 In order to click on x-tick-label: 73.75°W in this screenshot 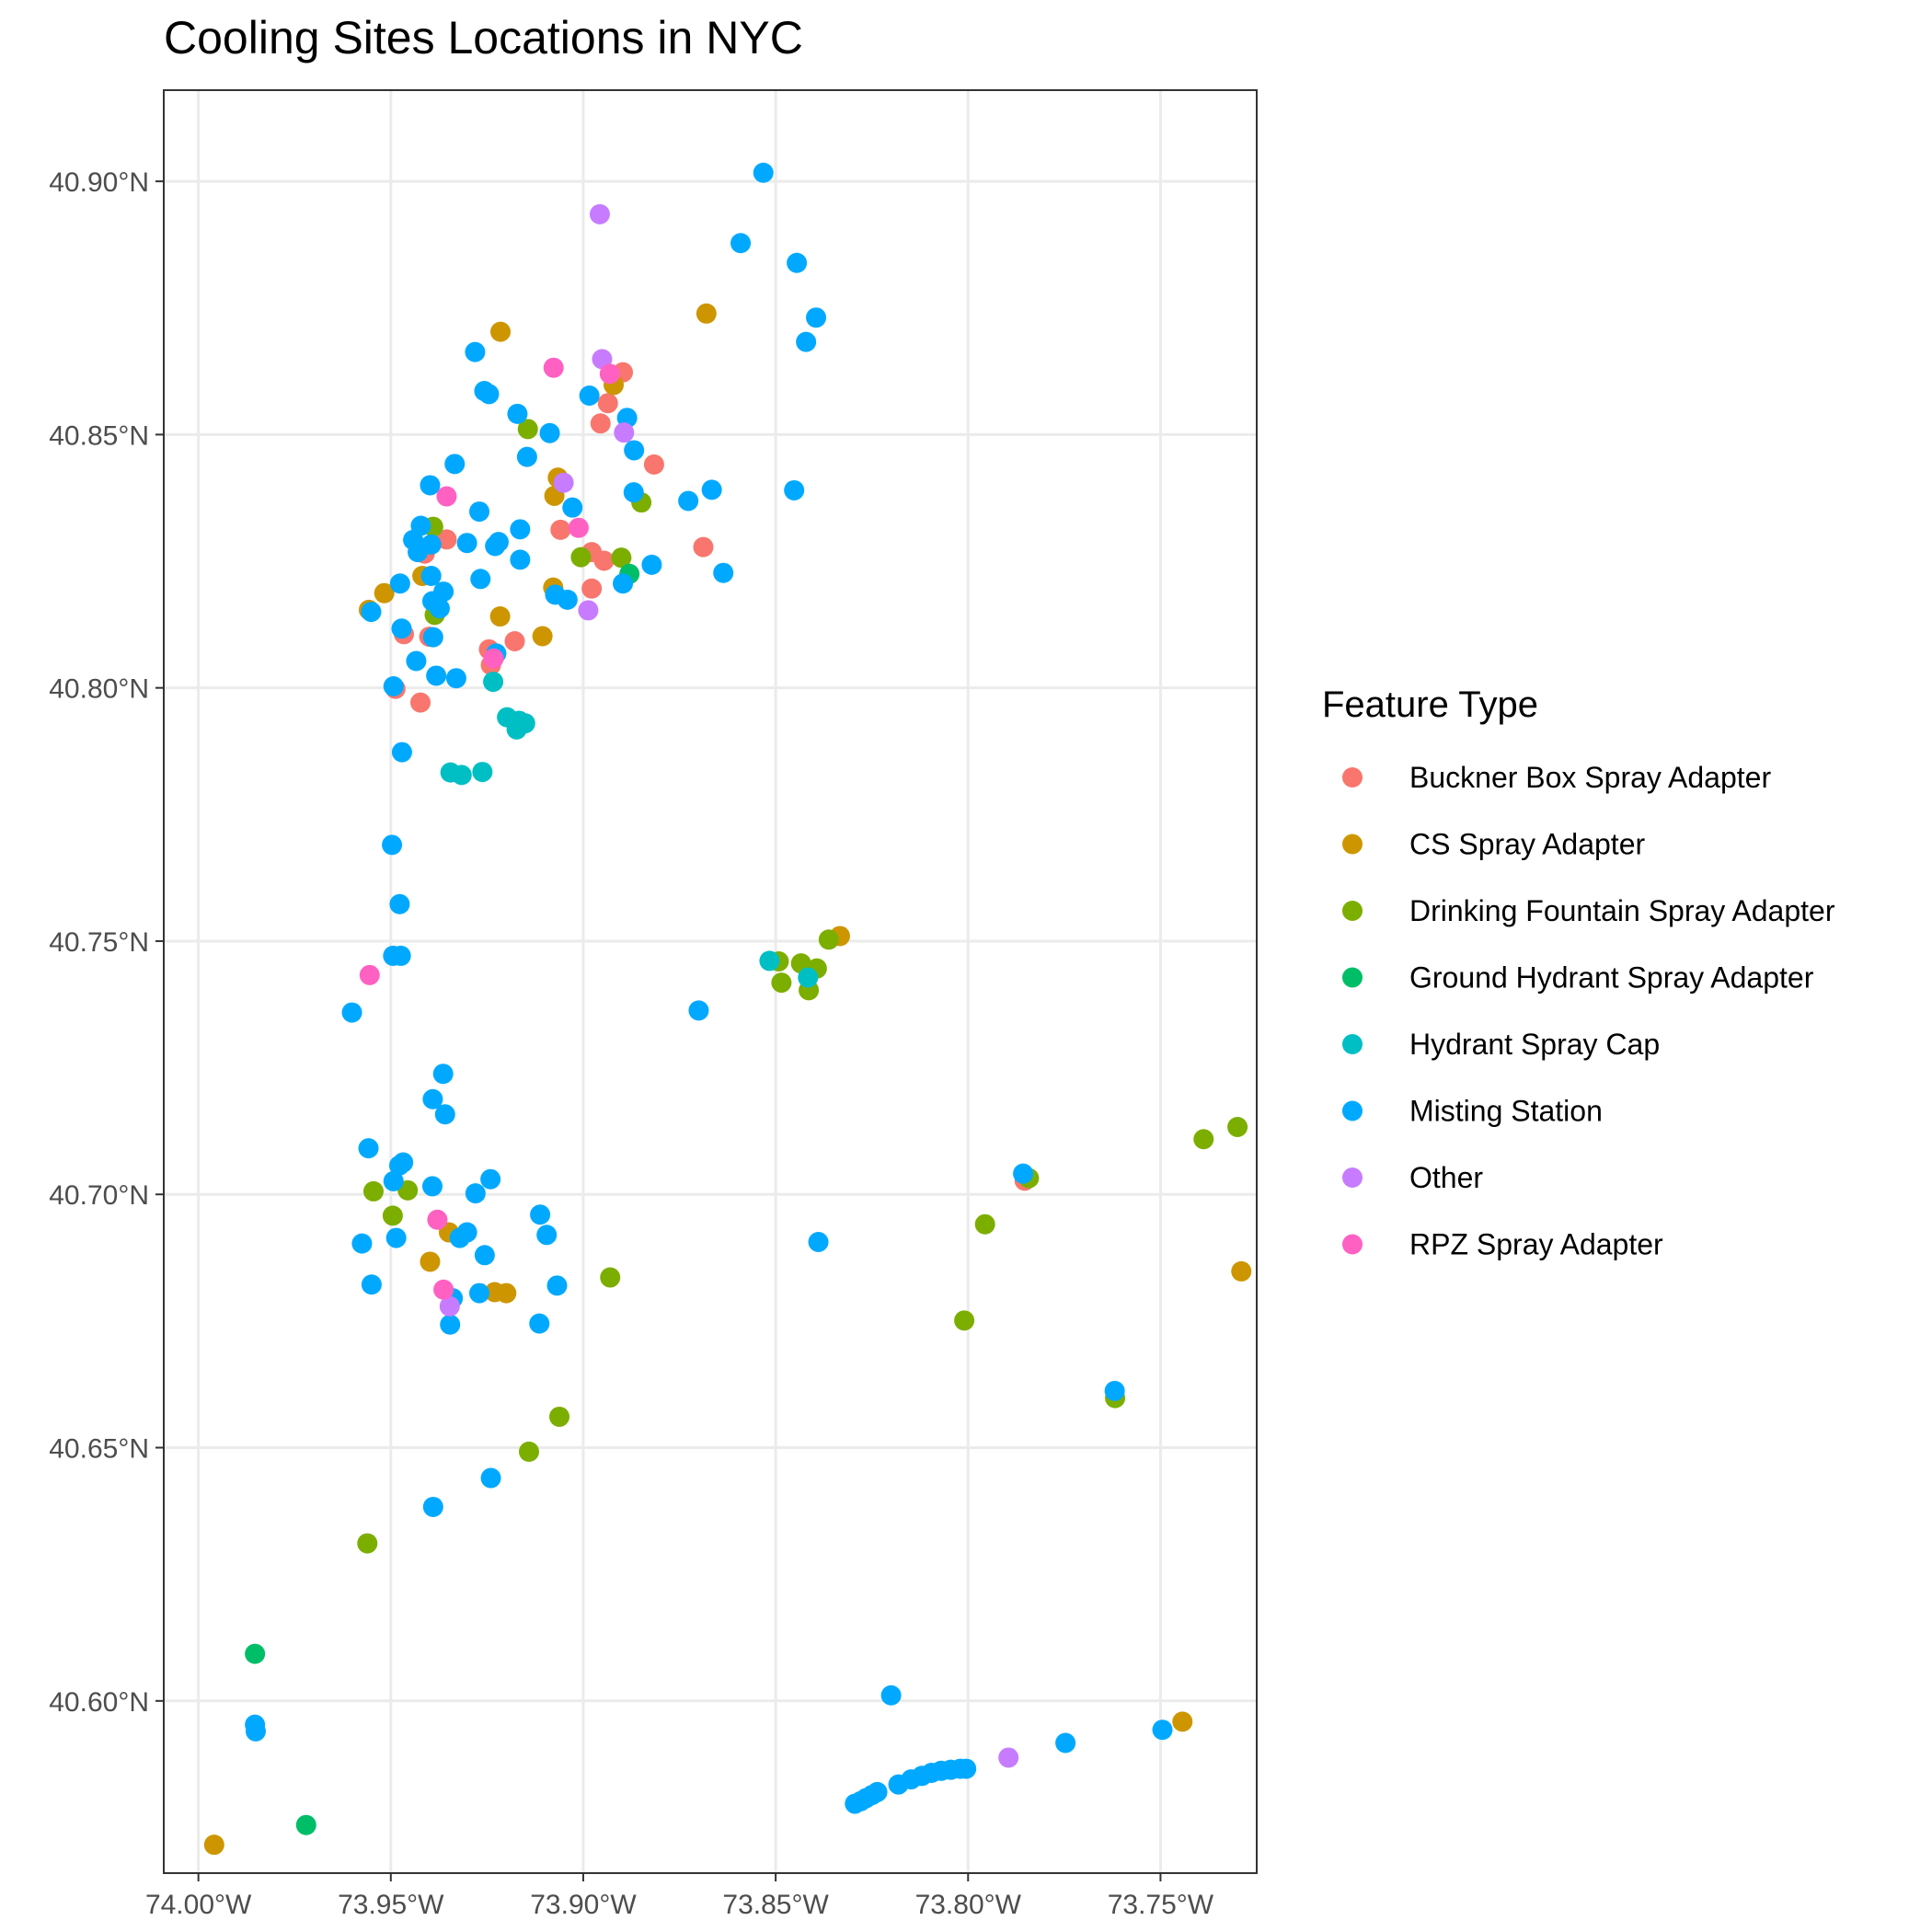, I will do `click(1161, 1905)`.